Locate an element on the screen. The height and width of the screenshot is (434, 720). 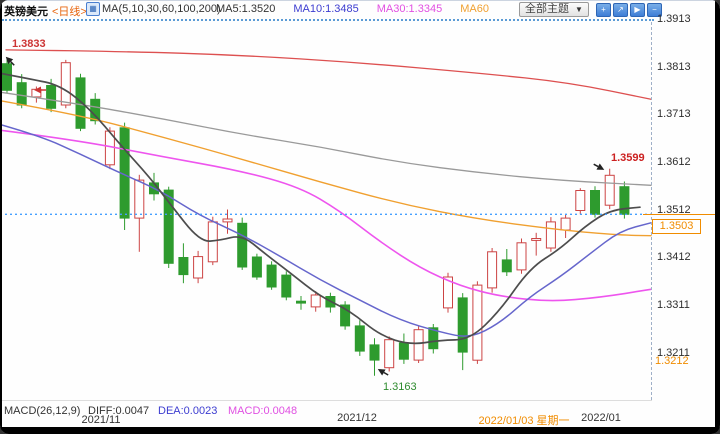
chart-bottom-divider is located at coordinates (326, 400).